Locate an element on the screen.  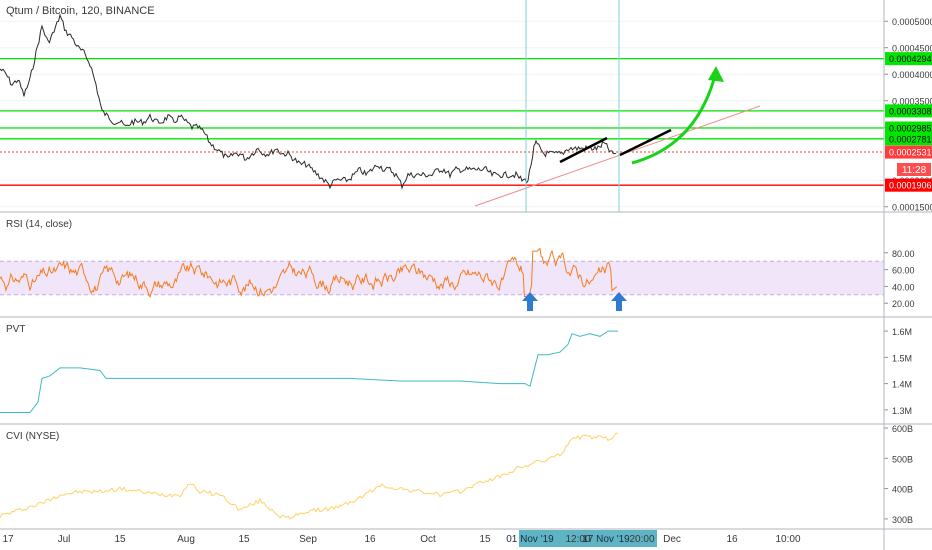
projection-arrow-head-icon is located at coordinates (716, 74).